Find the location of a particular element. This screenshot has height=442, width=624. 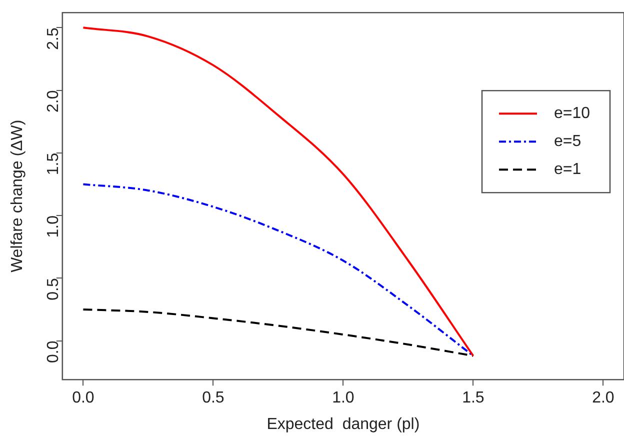

x-tick-label: 1.5 is located at coordinates (473, 398).